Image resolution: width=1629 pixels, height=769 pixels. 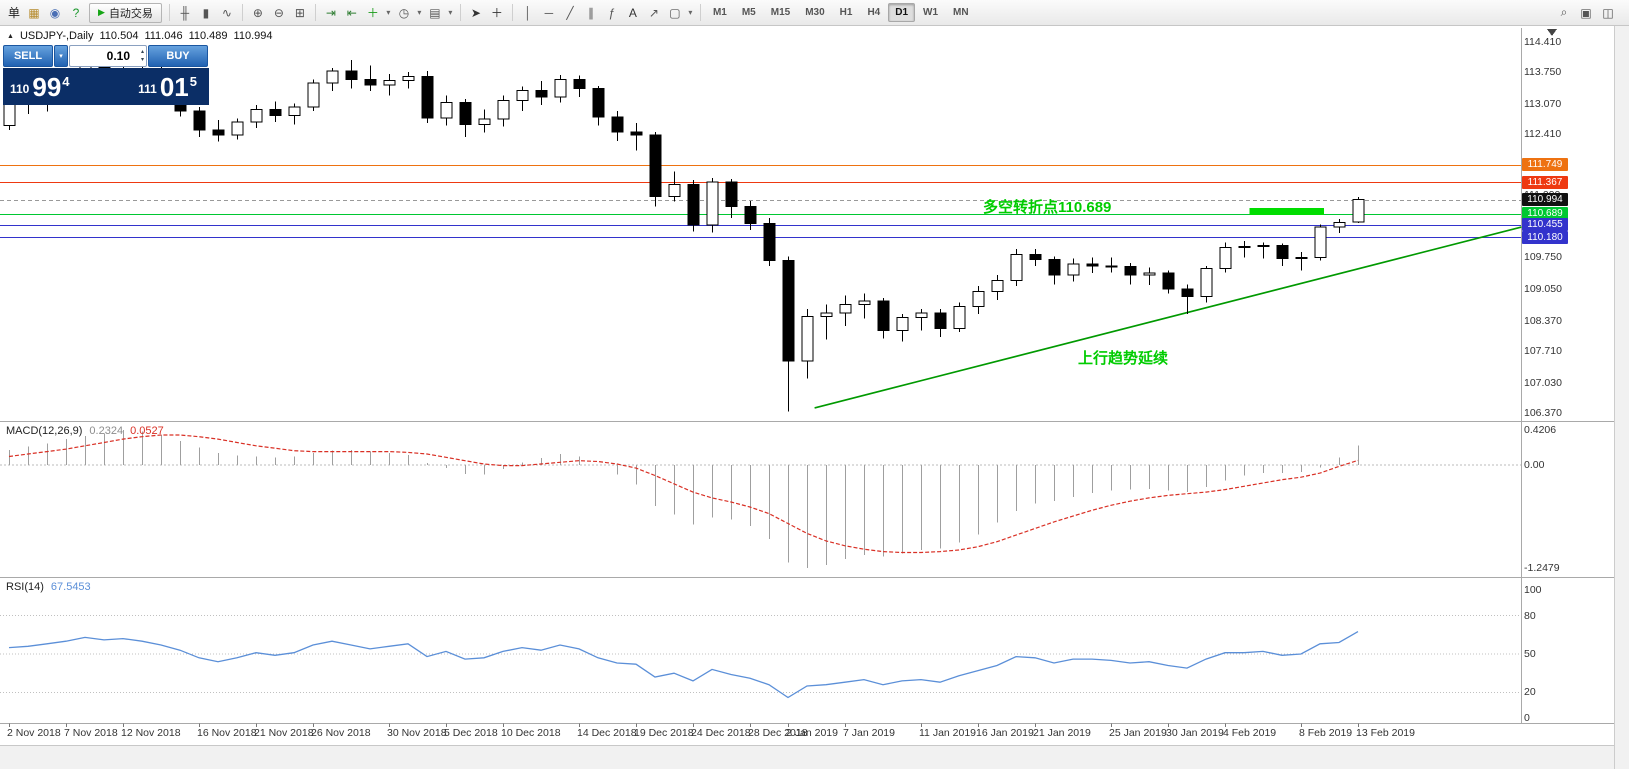 What do you see at coordinates (351, 12) in the screenshot?
I see `chart-shift-icon: ⇤` at bounding box center [351, 12].